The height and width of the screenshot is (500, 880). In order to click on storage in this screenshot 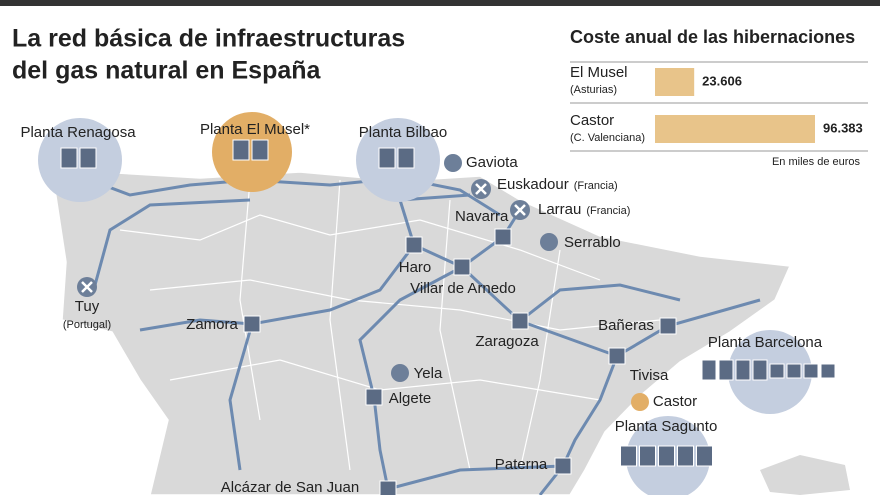, I will do `click(640, 402)`.